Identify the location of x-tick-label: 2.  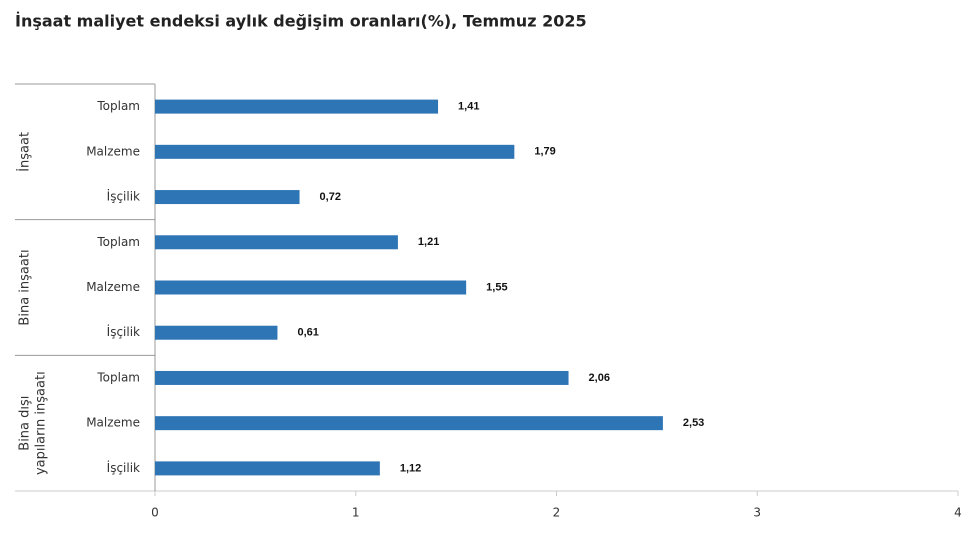
(557, 513).